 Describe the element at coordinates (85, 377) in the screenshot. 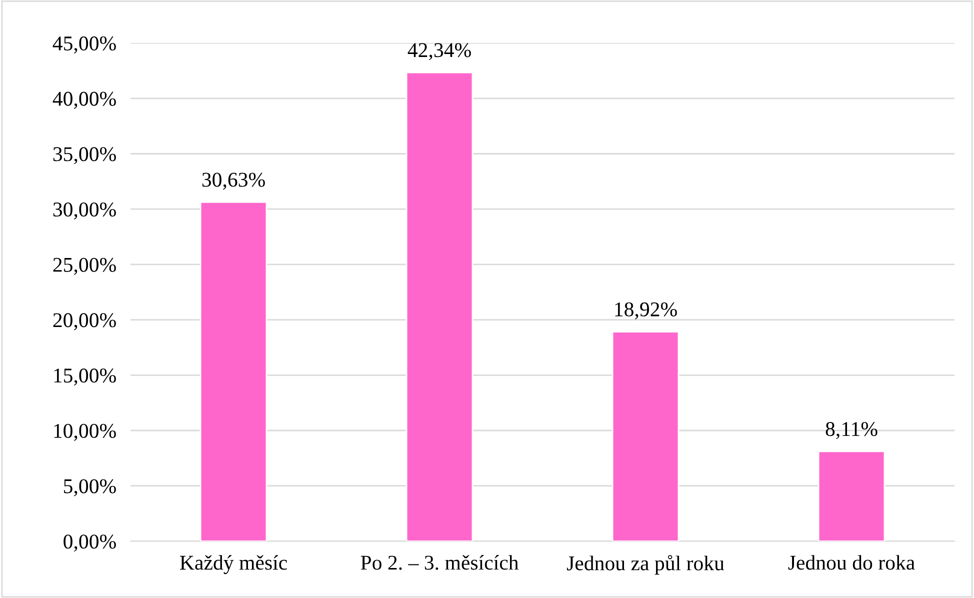

I see `y-tick-label: 15,00%` at that location.